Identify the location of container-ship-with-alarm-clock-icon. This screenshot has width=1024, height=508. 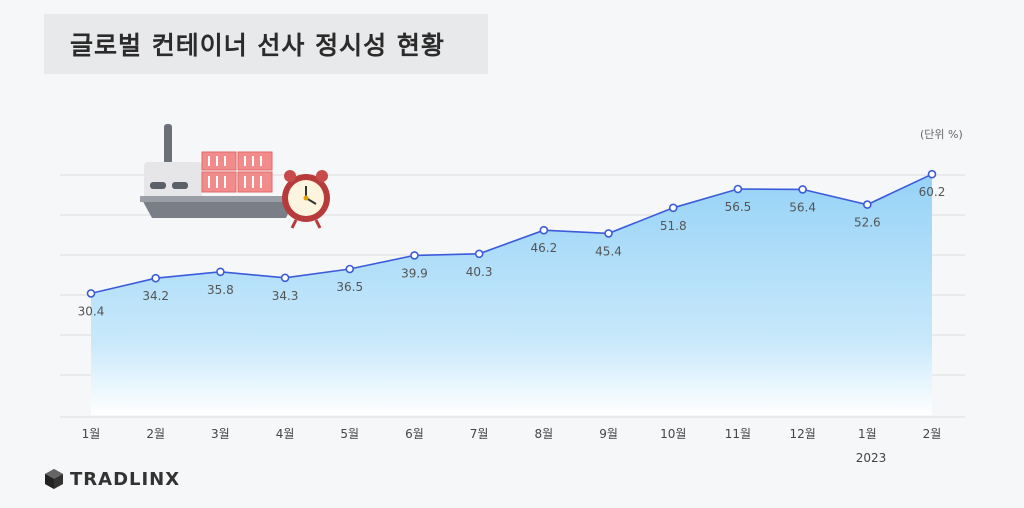
(235, 176).